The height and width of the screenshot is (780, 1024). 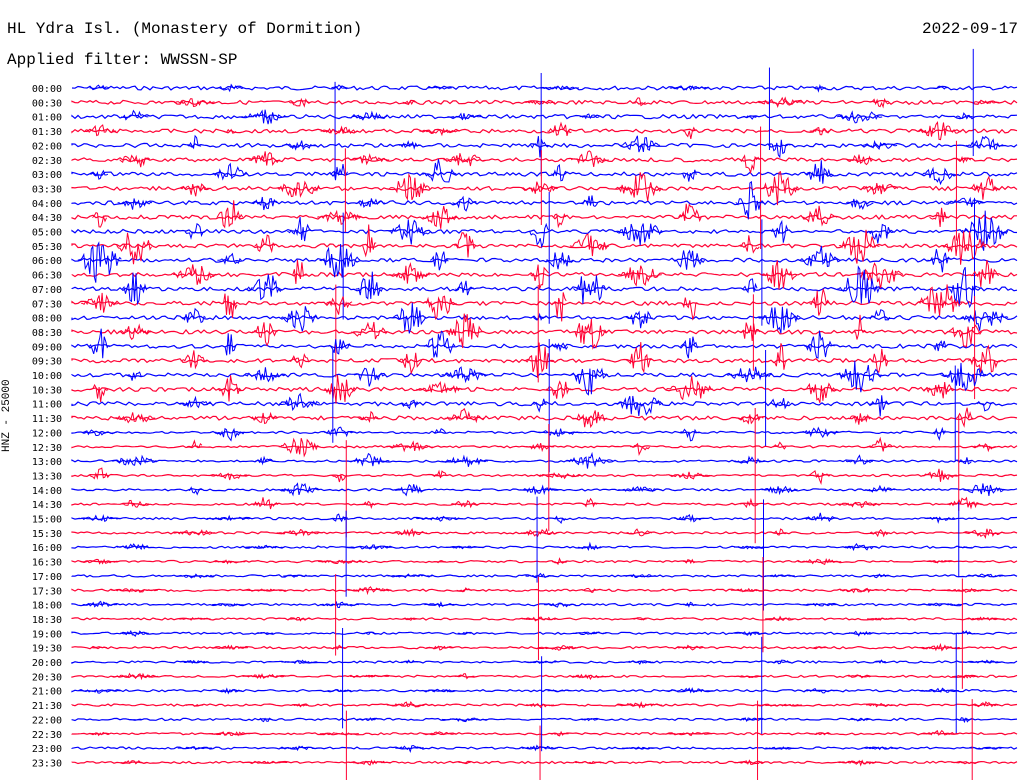 I want to click on row-label: 18:00, so click(x=47, y=606).